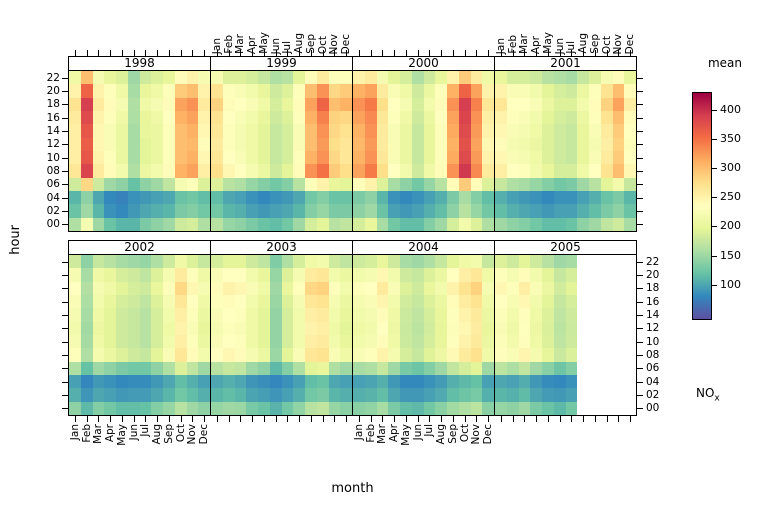  What do you see at coordinates (287, 47) in the screenshot?
I see `month-tick-label: Jul` at bounding box center [287, 47].